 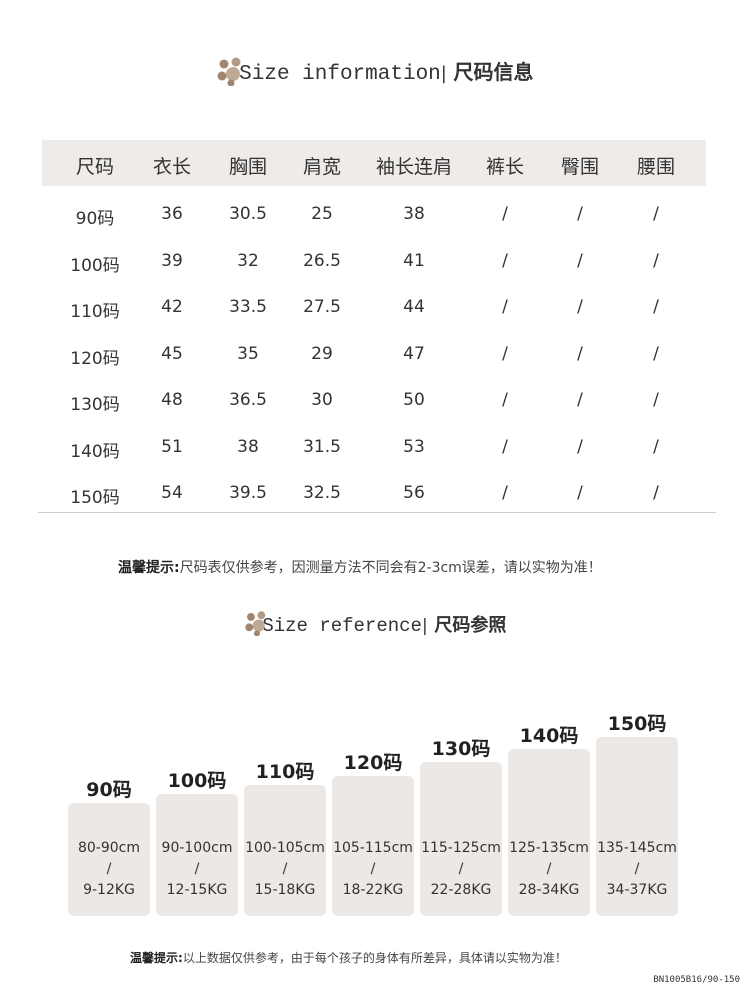 What do you see at coordinates (322, 446) in the screenshot?
I see `table-cell: 31.5` at bounding box center [322, 446].